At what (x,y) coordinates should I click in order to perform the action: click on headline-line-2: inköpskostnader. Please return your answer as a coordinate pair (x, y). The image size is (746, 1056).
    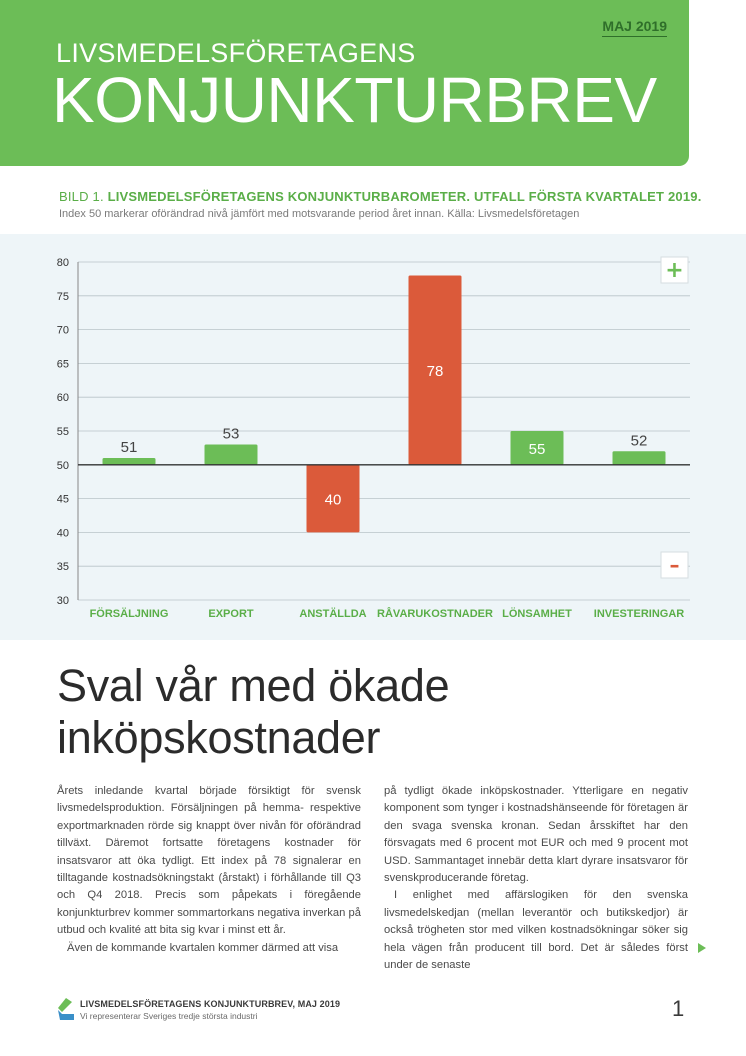
    Looking at the image, I should click on (219, 737).